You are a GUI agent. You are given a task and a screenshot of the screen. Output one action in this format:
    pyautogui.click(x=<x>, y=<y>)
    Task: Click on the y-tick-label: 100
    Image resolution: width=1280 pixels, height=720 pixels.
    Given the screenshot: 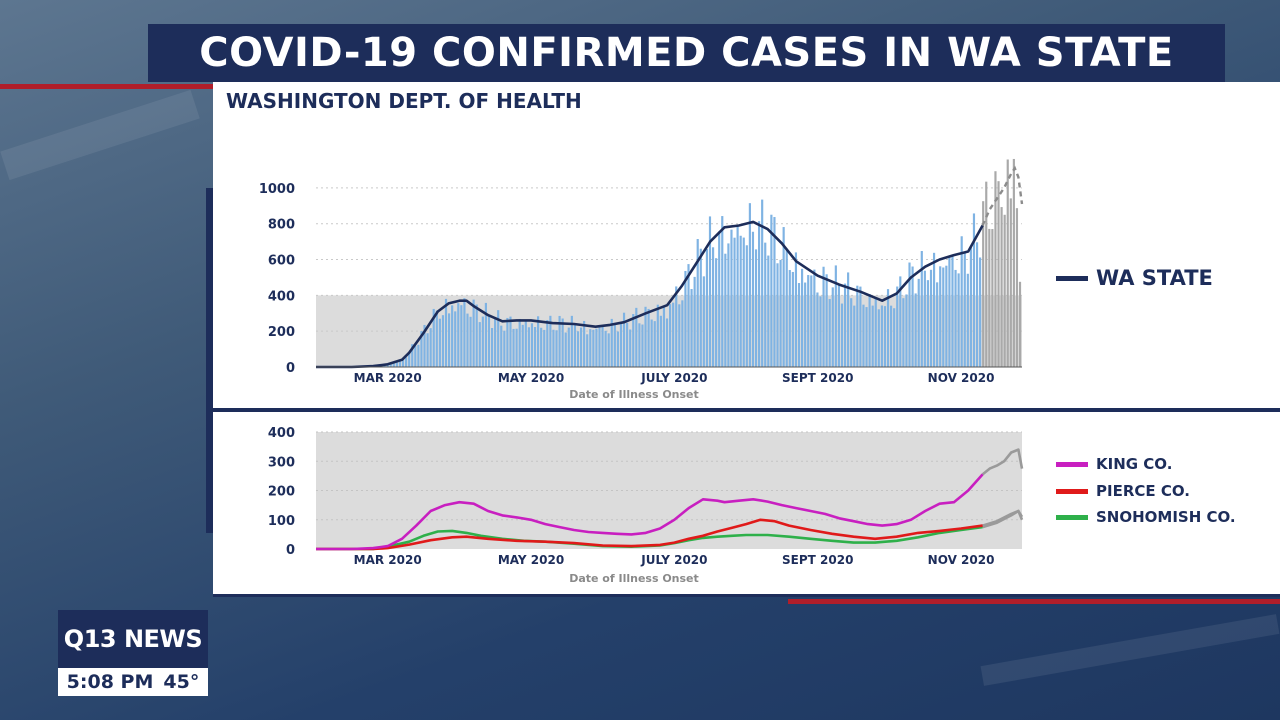 What is the action you would take?
    pyautogui.click(x=281, y=521)
    